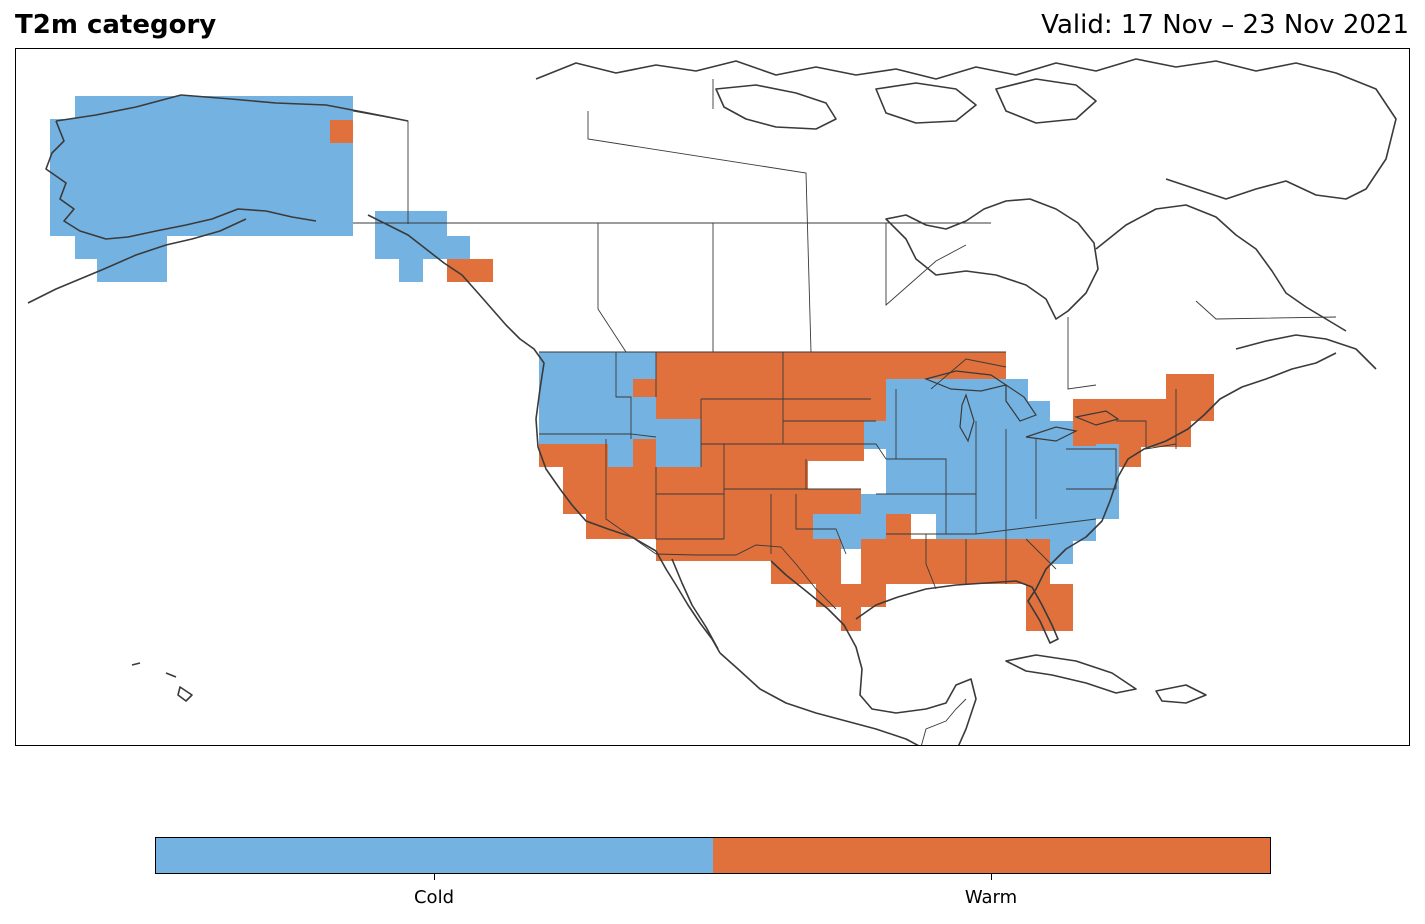  Describe the element at coordinates (1084, 433) in the screenshot. I see `warm-cell-lake-ontario` at that location.